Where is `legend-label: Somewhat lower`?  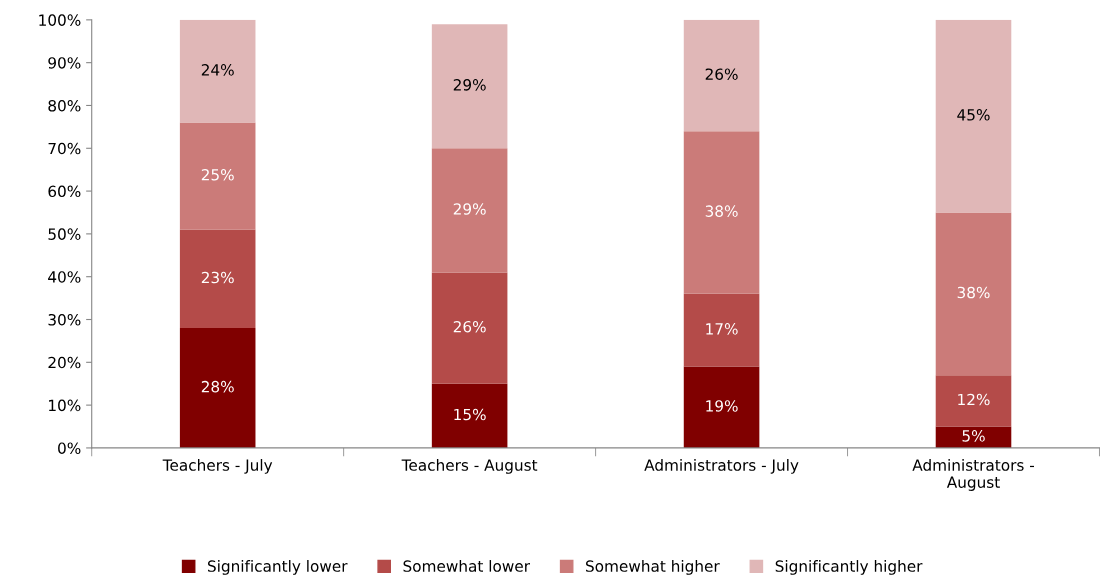 legend-label: Somewhat lower is located at coordinates (466, 566).